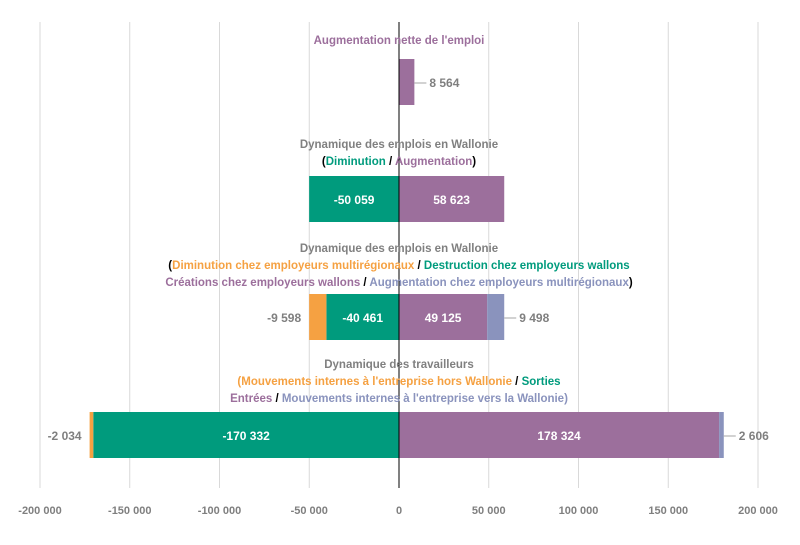  What do you see at coordinates (541, 382) in the screenshot?
I see `title-run: Sorties` at bounding box center [541, 382].